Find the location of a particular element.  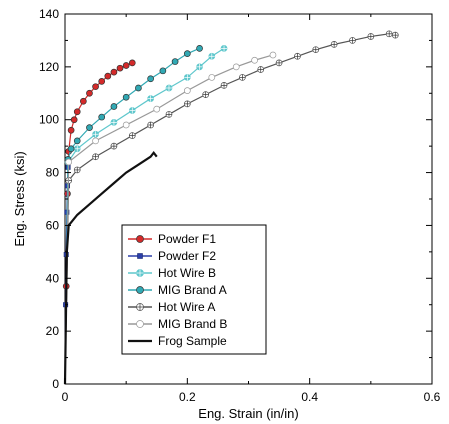

legend-label: Powder F2 is located at coordinates (187, 256).